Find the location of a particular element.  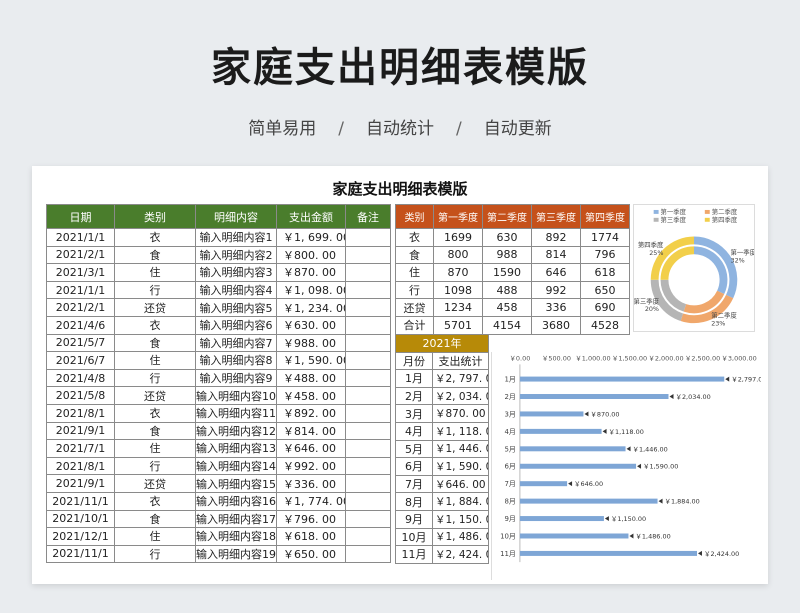

bar-value-label: ￥1,486.00 is located at coordinates (652, 536).